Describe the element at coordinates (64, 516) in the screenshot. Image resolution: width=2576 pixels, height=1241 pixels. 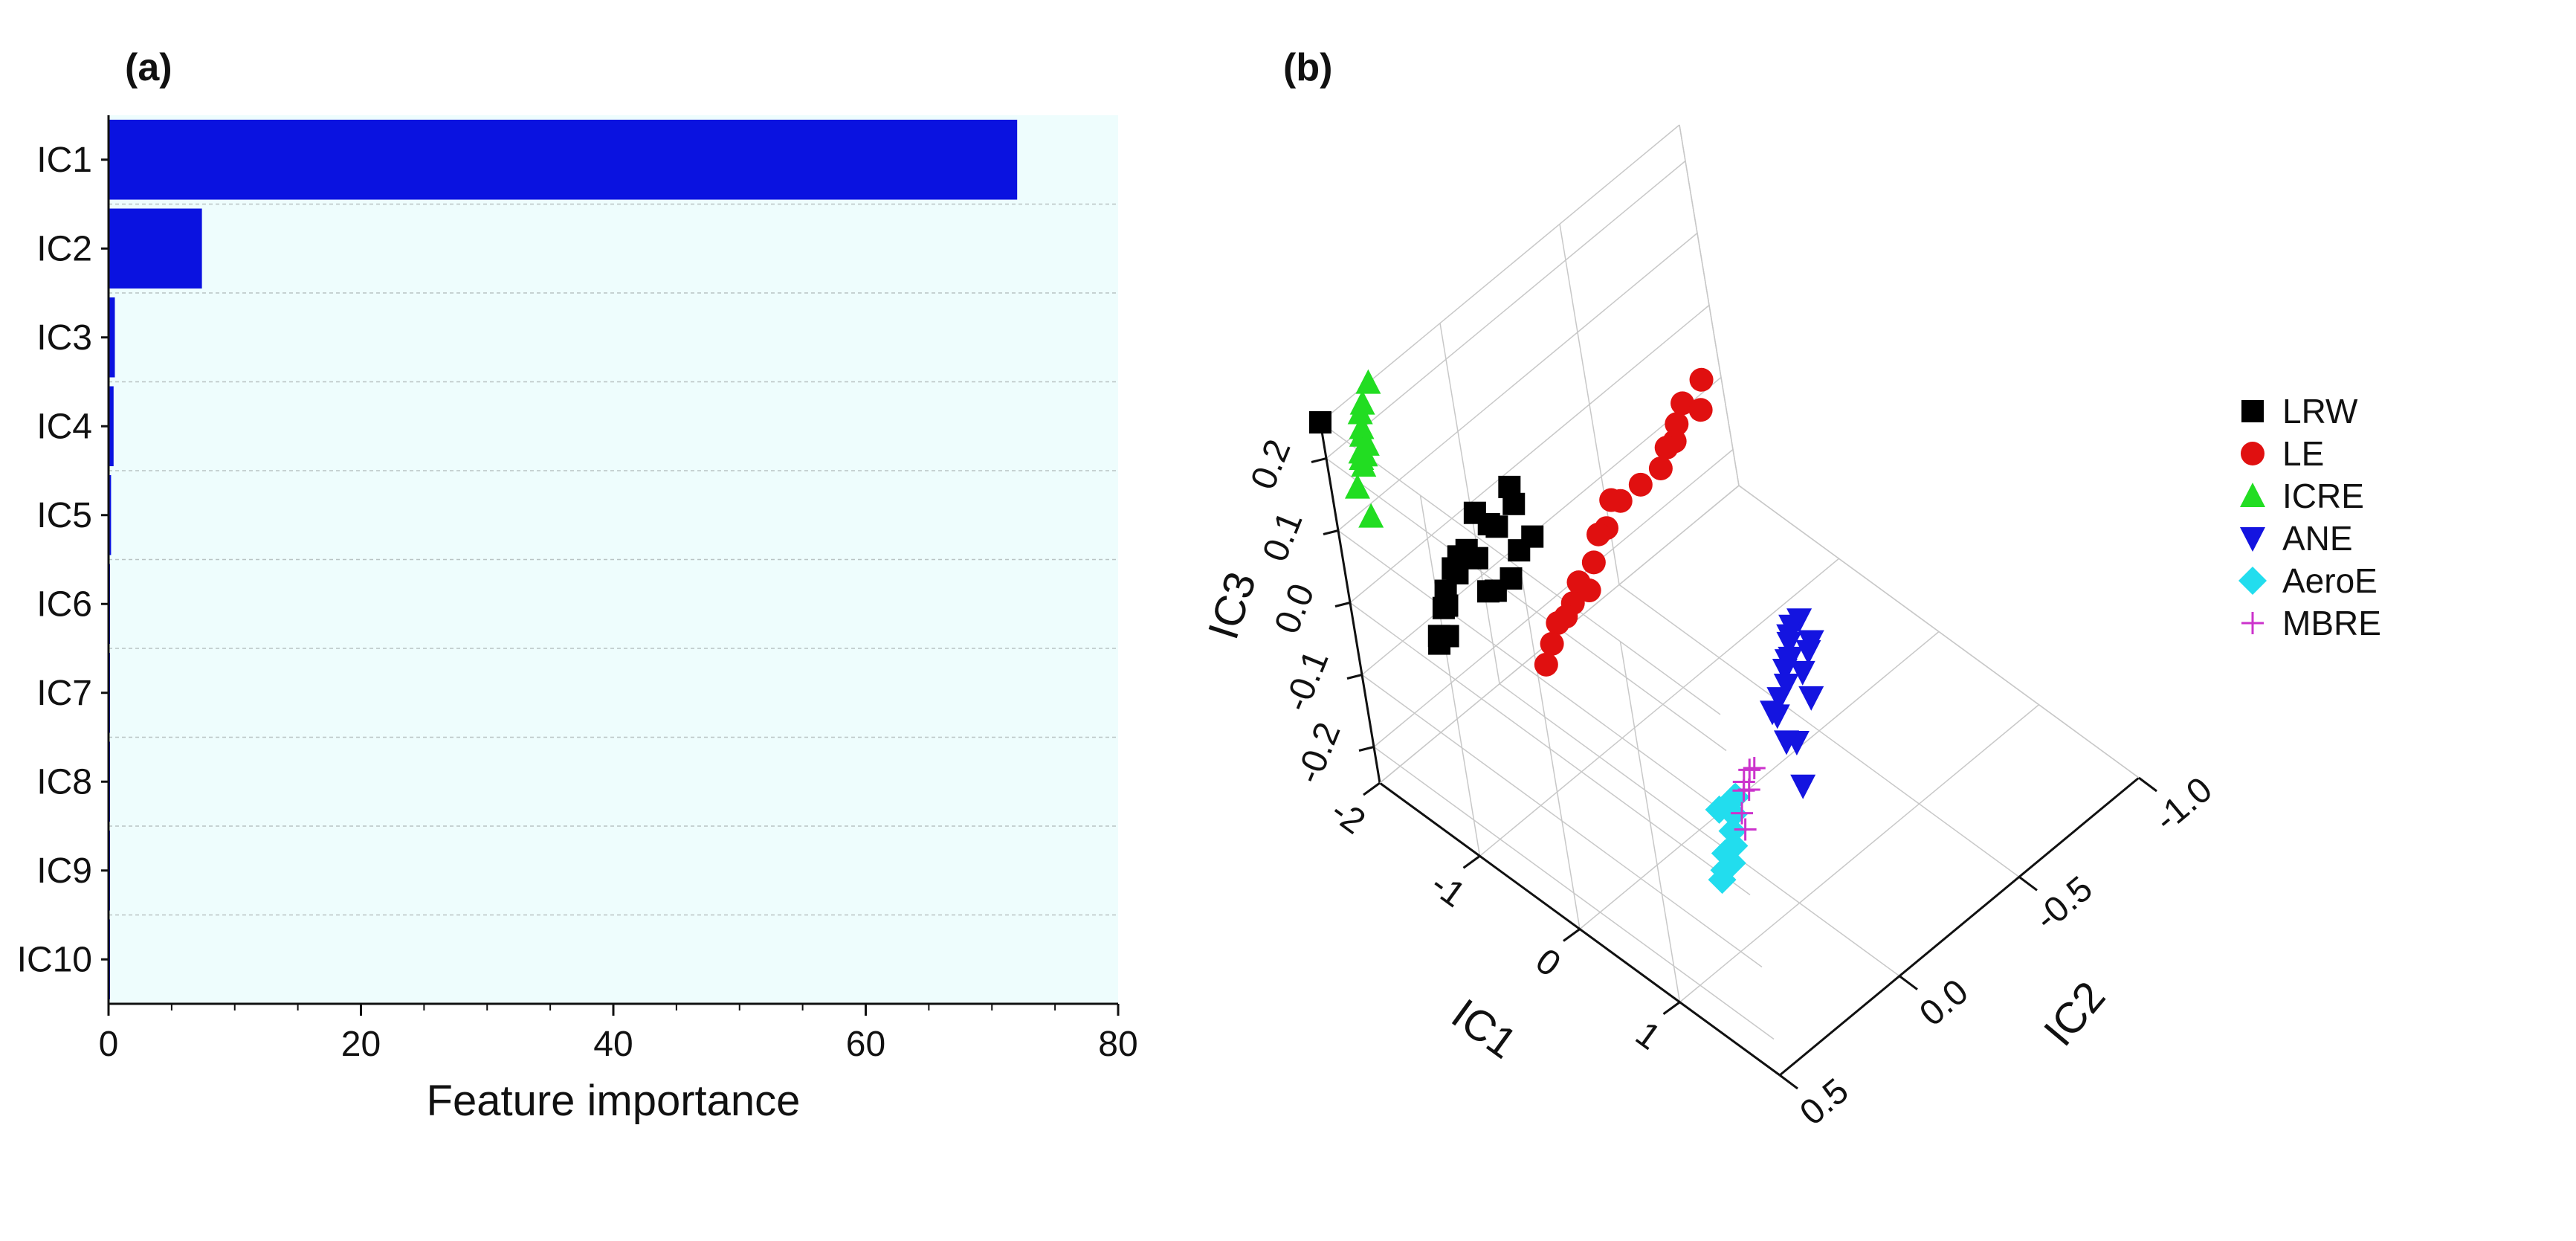
I see `y-tick-label: IC5` at that location.